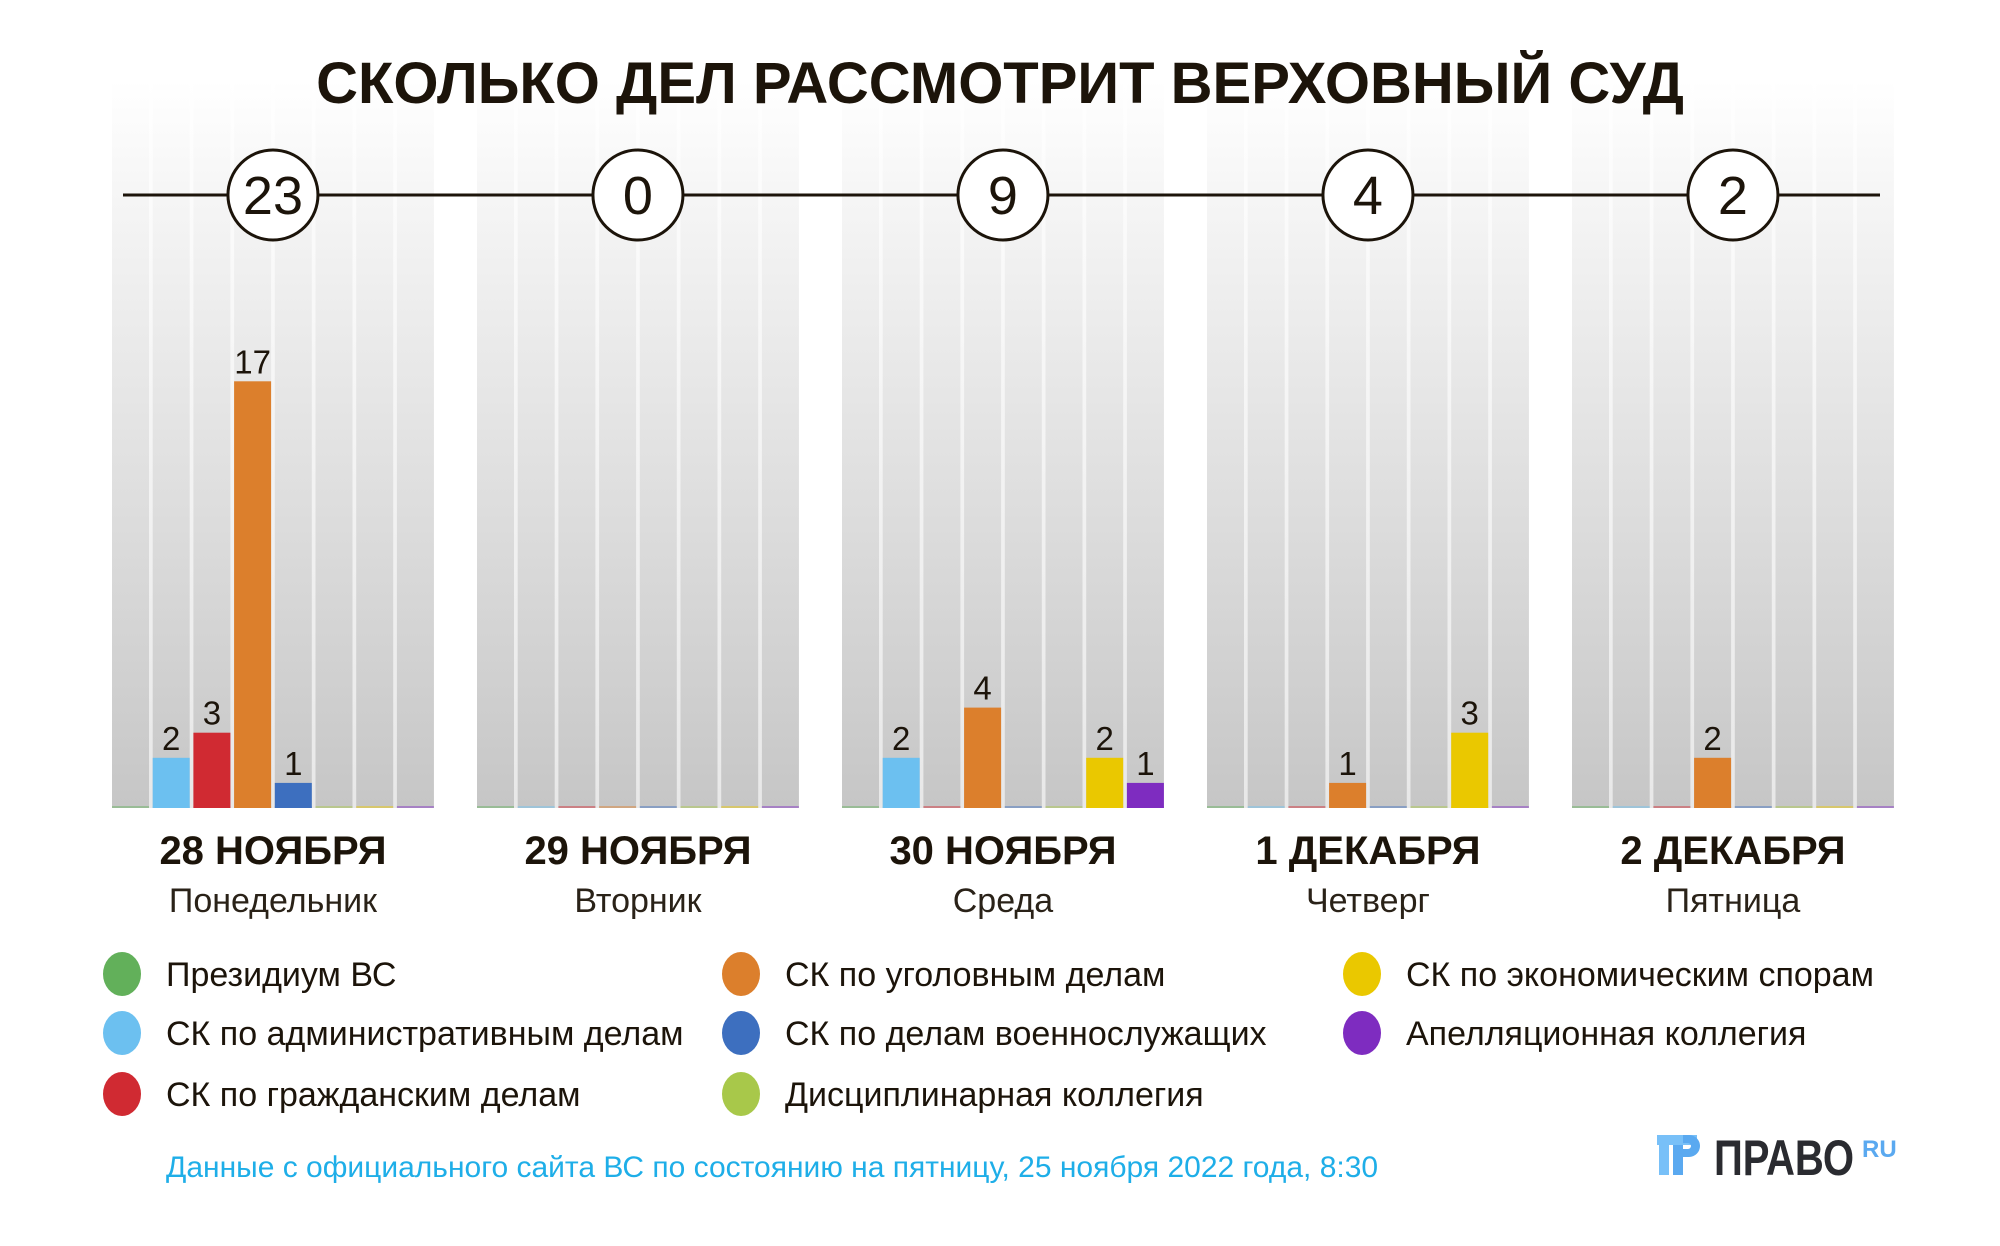  I want to click on legend-item: Апелляционная коллегия, so click(1574, 1033).